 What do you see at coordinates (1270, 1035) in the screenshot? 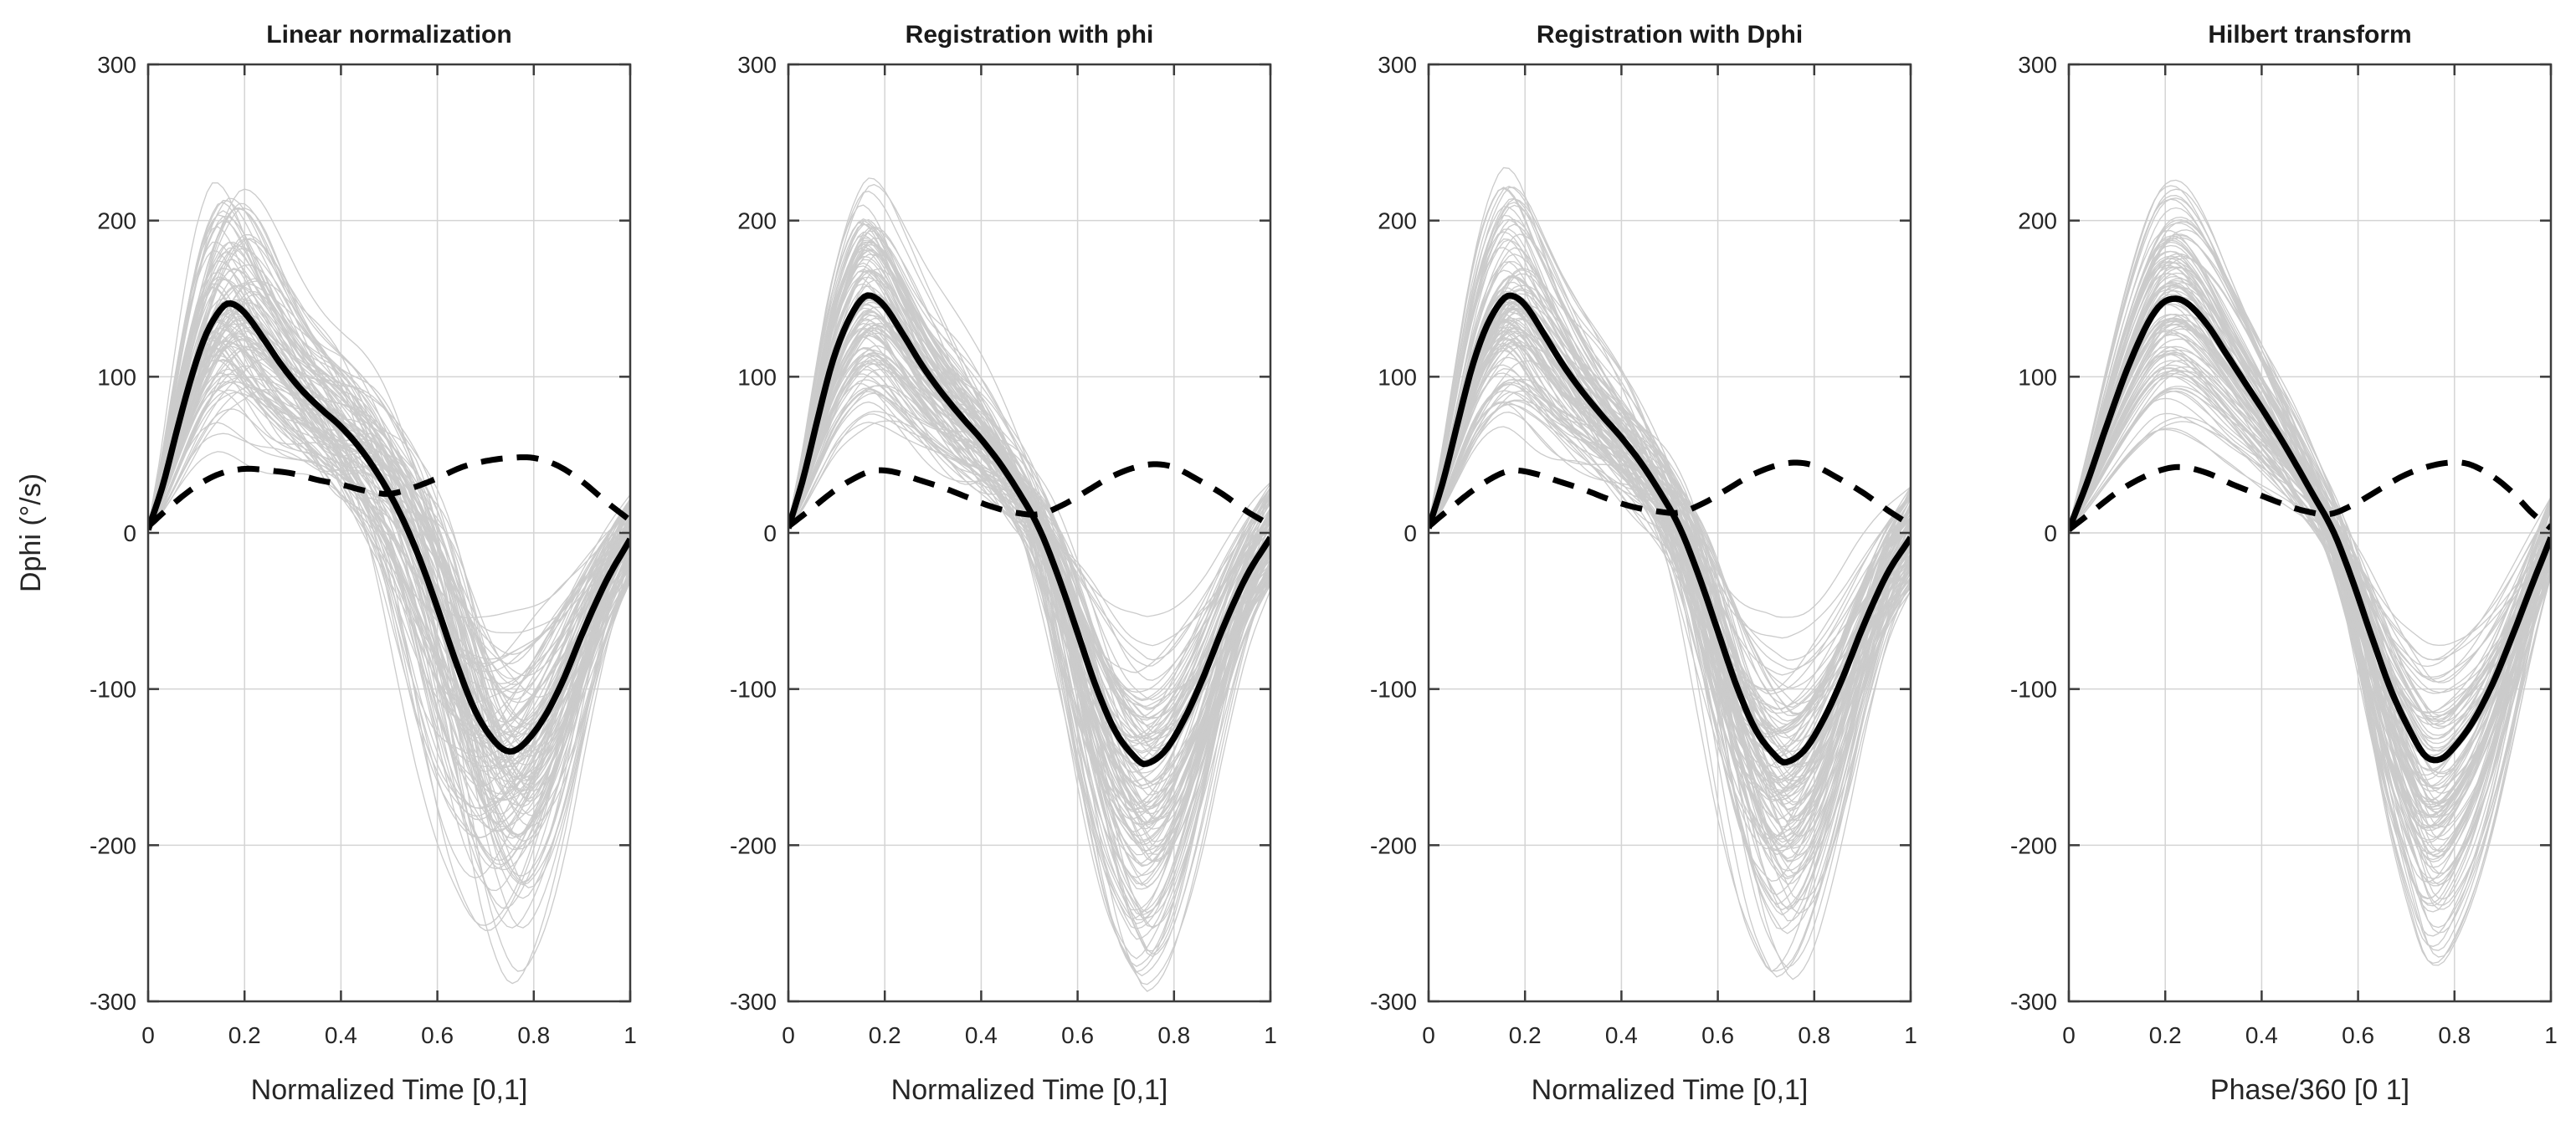
I see `x-tick-label: 1` at bounding box center [1270, 1035].